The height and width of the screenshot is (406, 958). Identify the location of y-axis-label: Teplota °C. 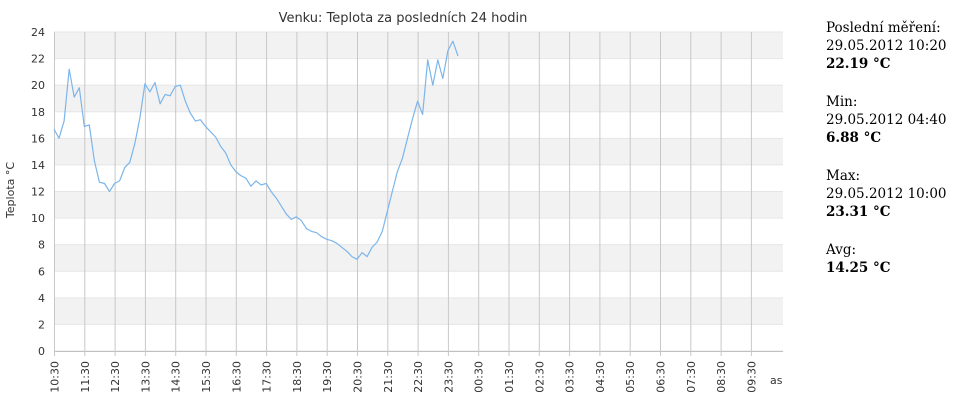
(10, 190).